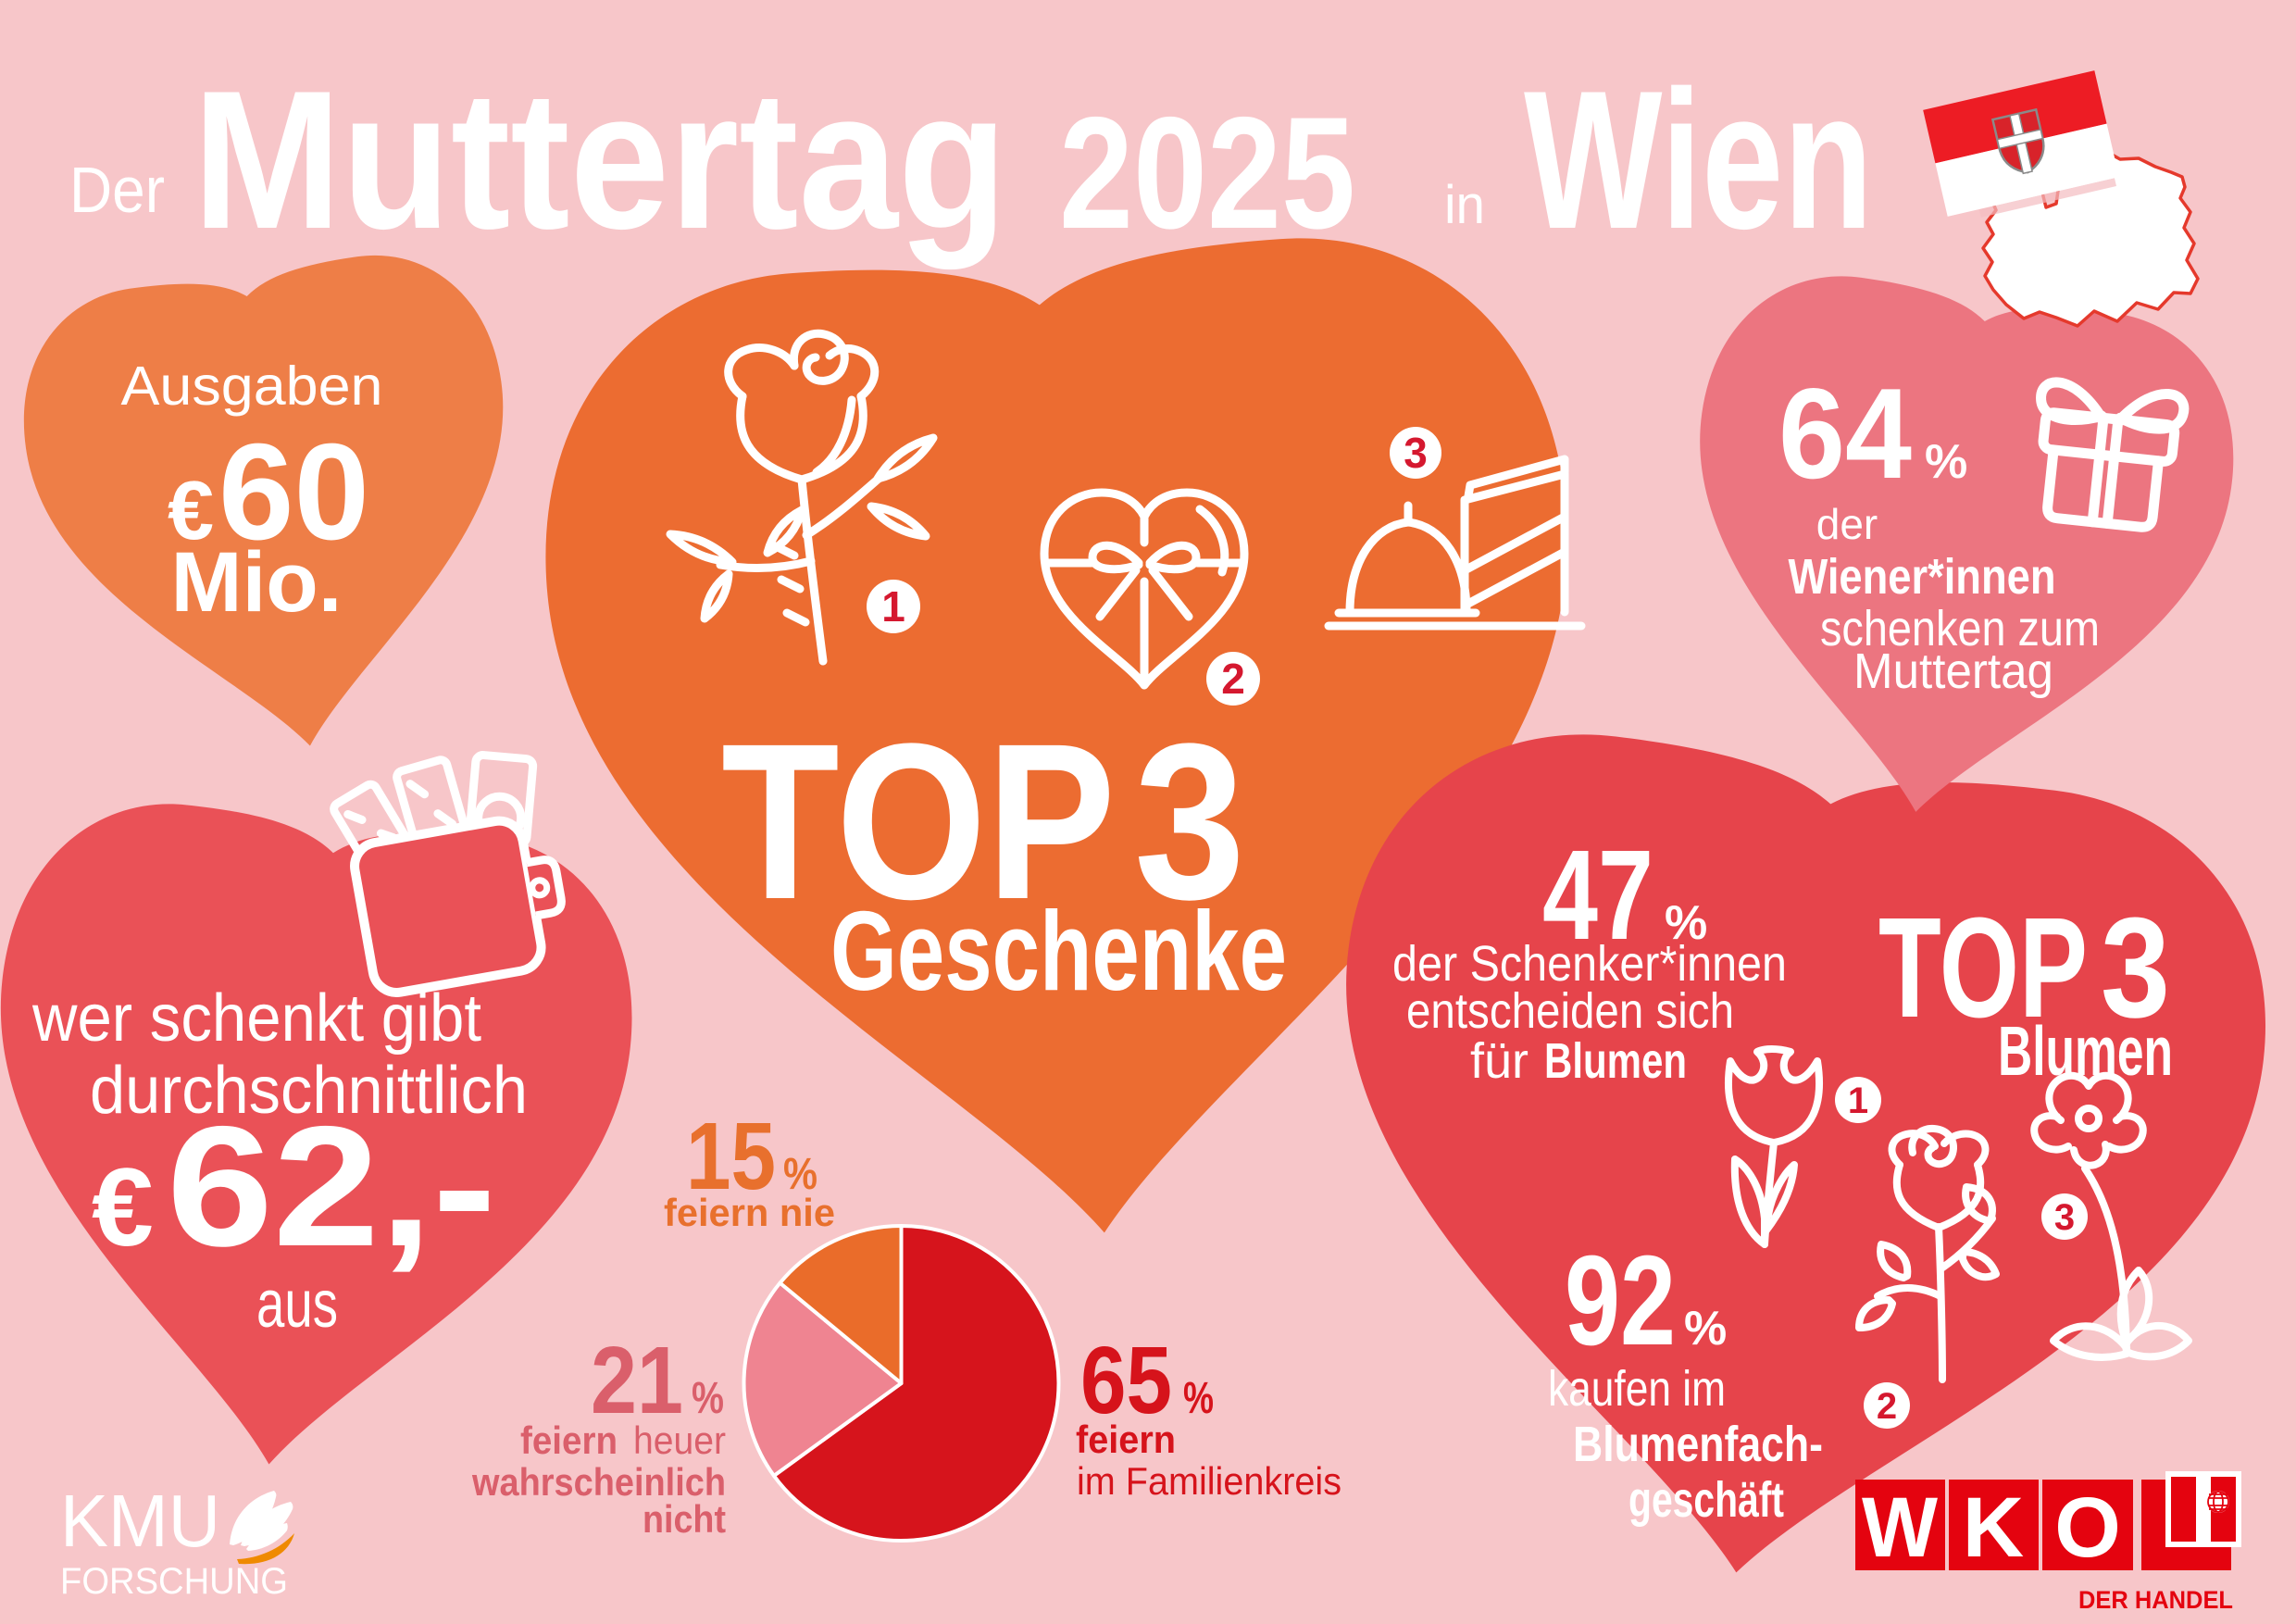 This screenshot has height=1624, width=2296. Describe the element at coordinates (1900, 1527) in the screenshot. I see `svg-text: W` at that location.